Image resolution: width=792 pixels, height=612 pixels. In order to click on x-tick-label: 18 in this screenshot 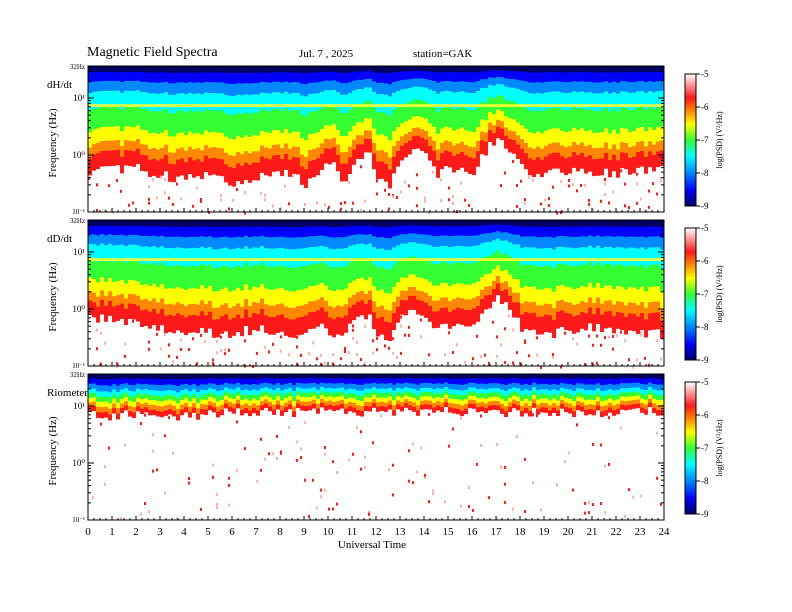, I will do `click(521, 532)`.